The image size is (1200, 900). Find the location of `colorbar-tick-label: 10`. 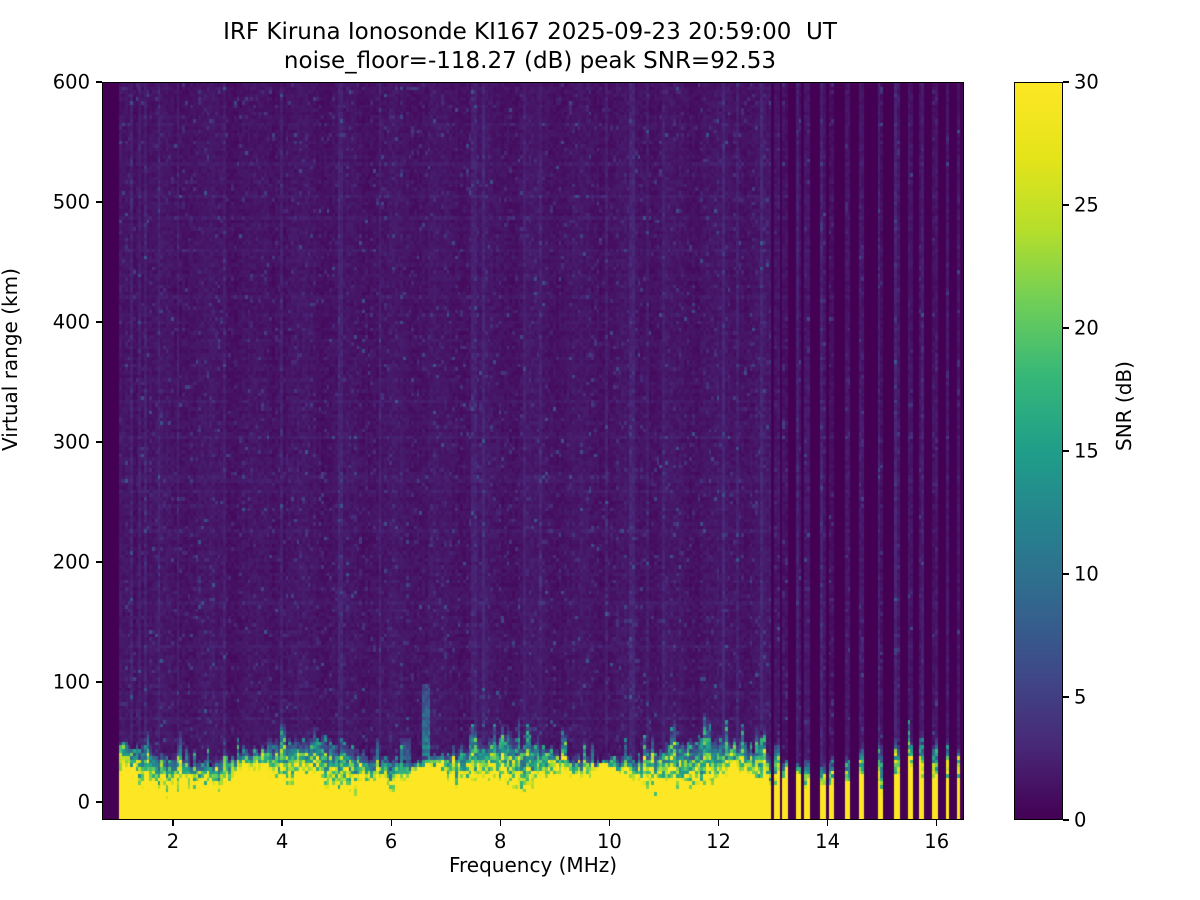

colorbar-tick-label: 10 is located at coordinates (1086, 574).